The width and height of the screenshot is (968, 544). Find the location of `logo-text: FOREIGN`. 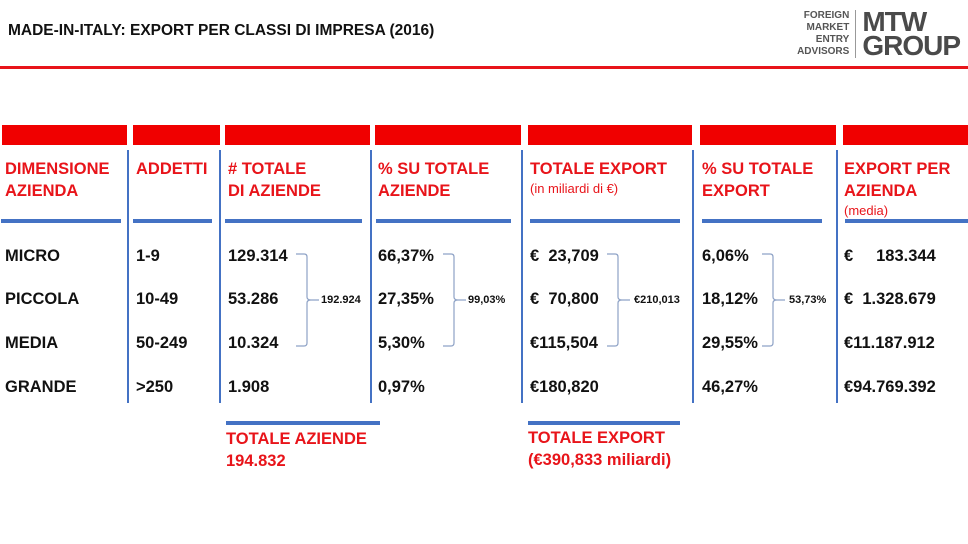

logo-text: FOREIGN is located at coordinates (826, 15).